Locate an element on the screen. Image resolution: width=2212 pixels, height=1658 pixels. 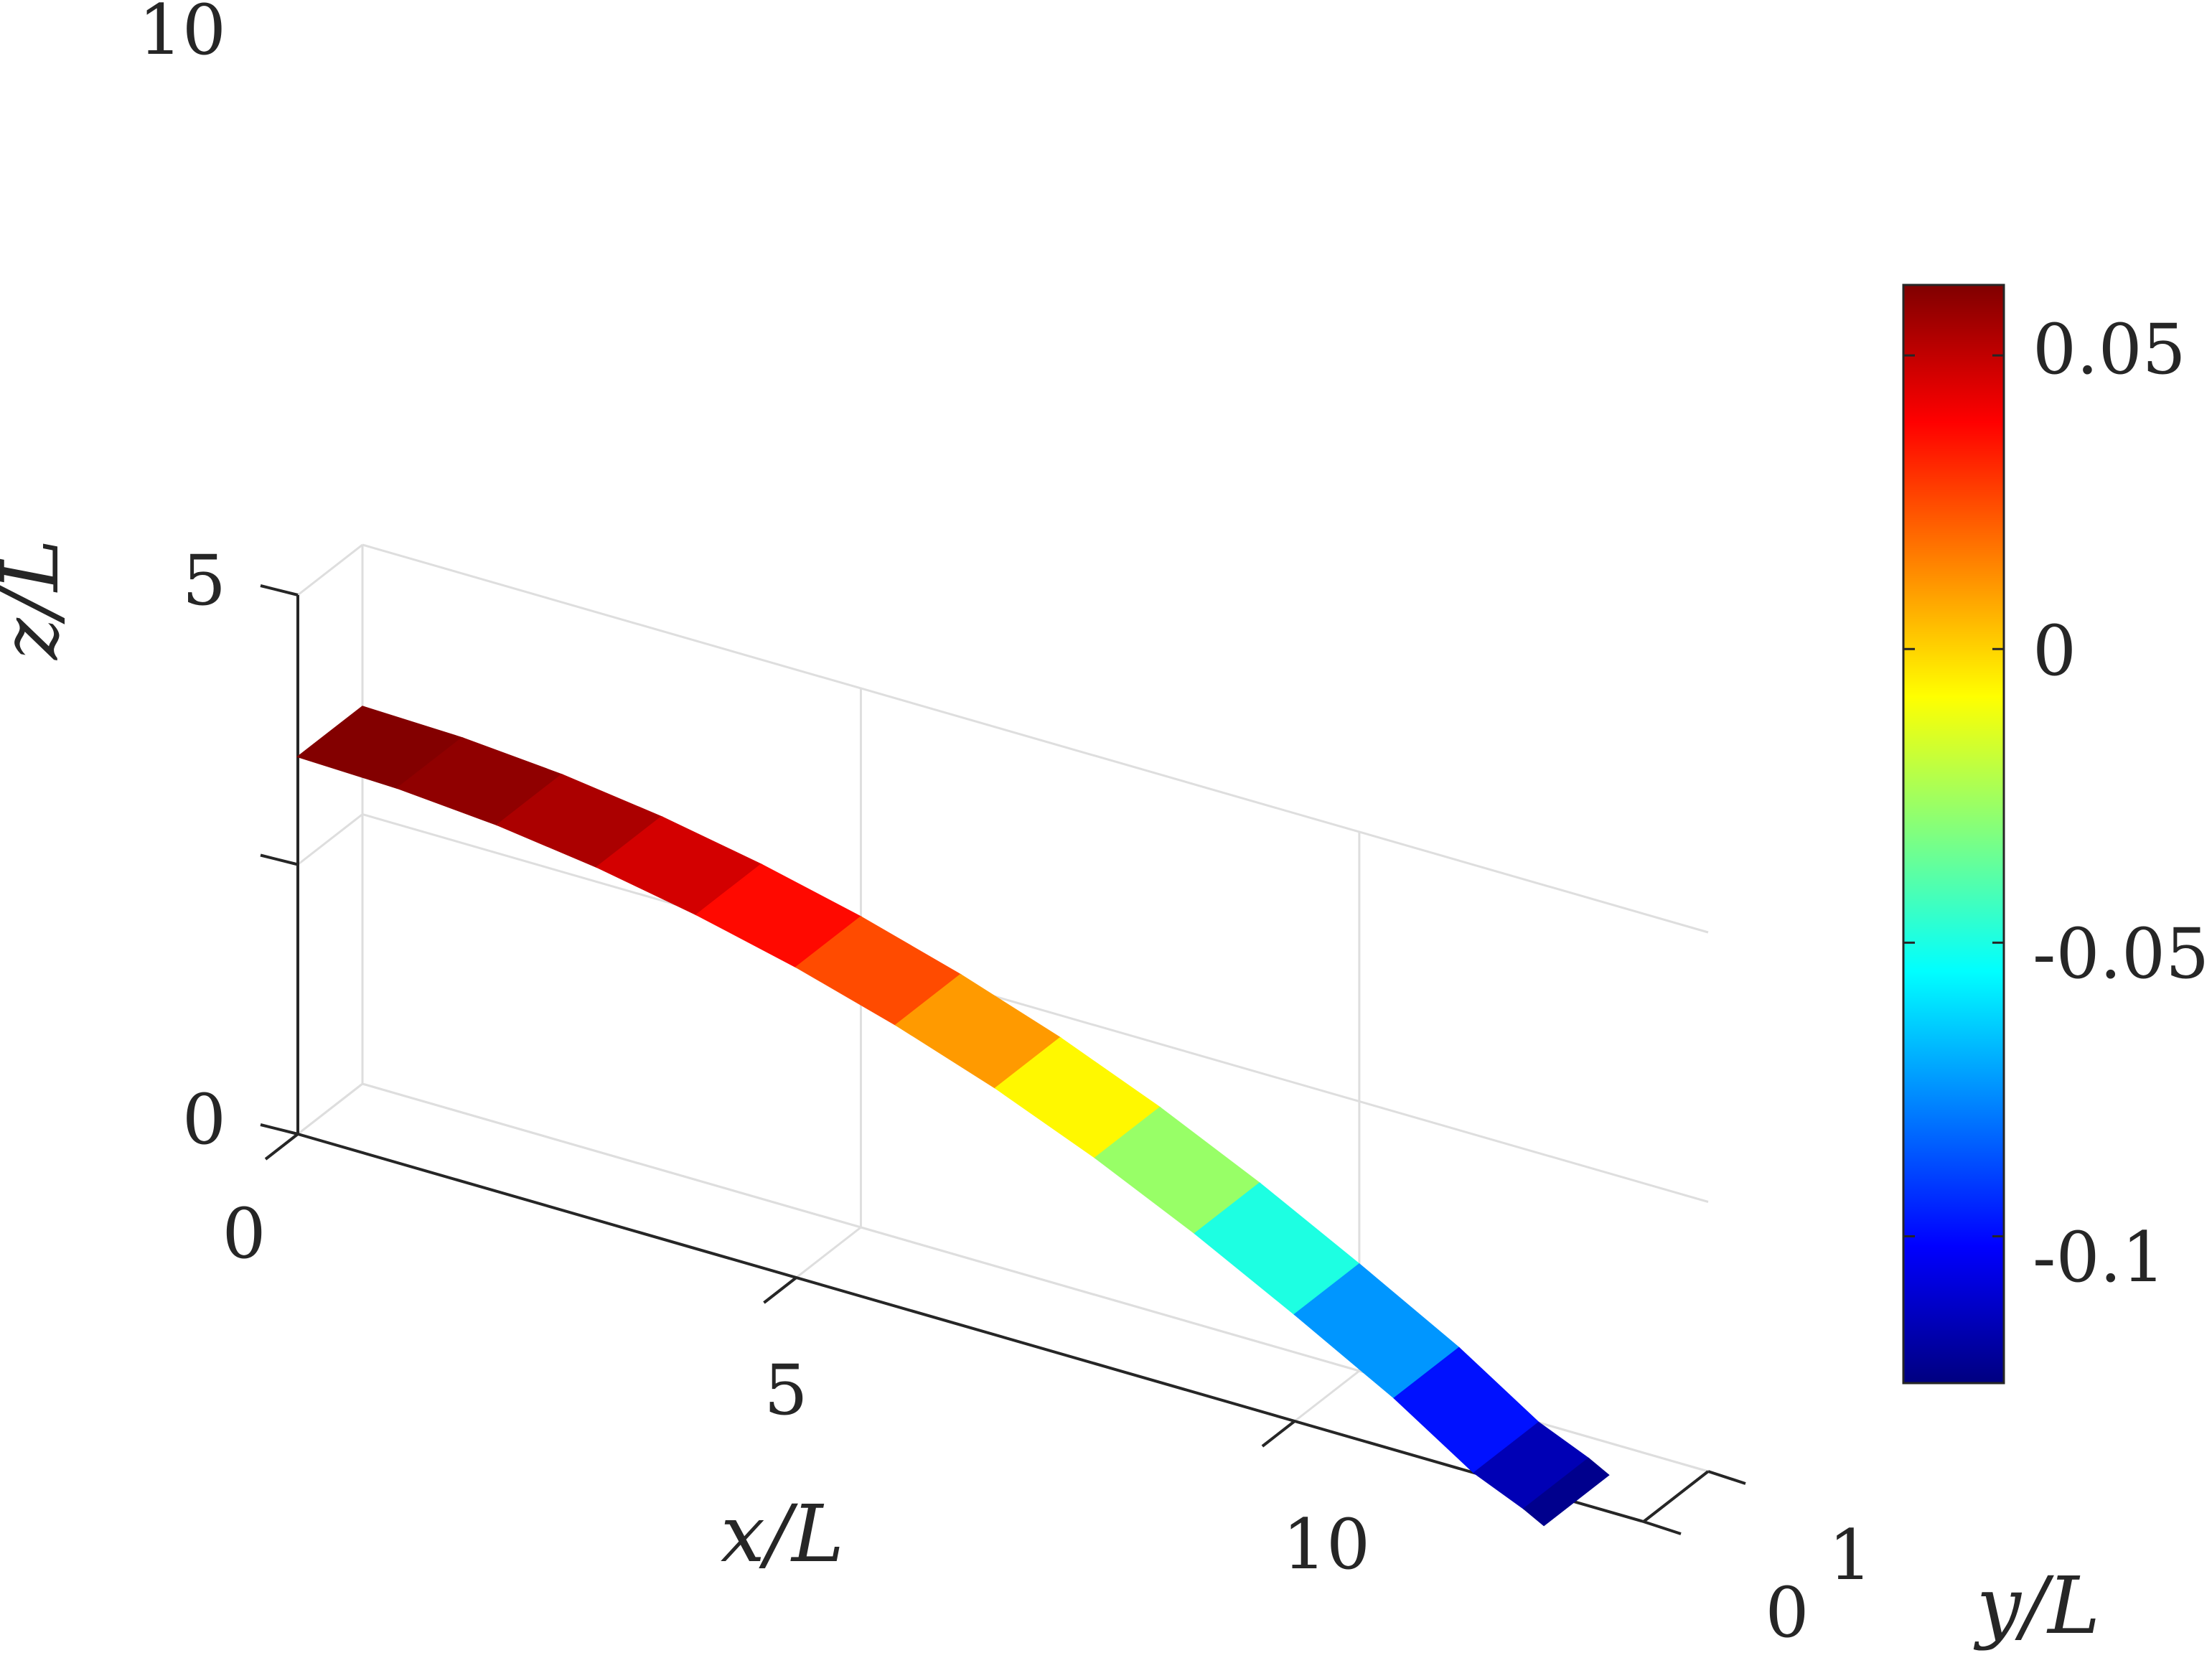
colorbar-tick-label-0: 0.05 is located at coordinates (2109, 349).